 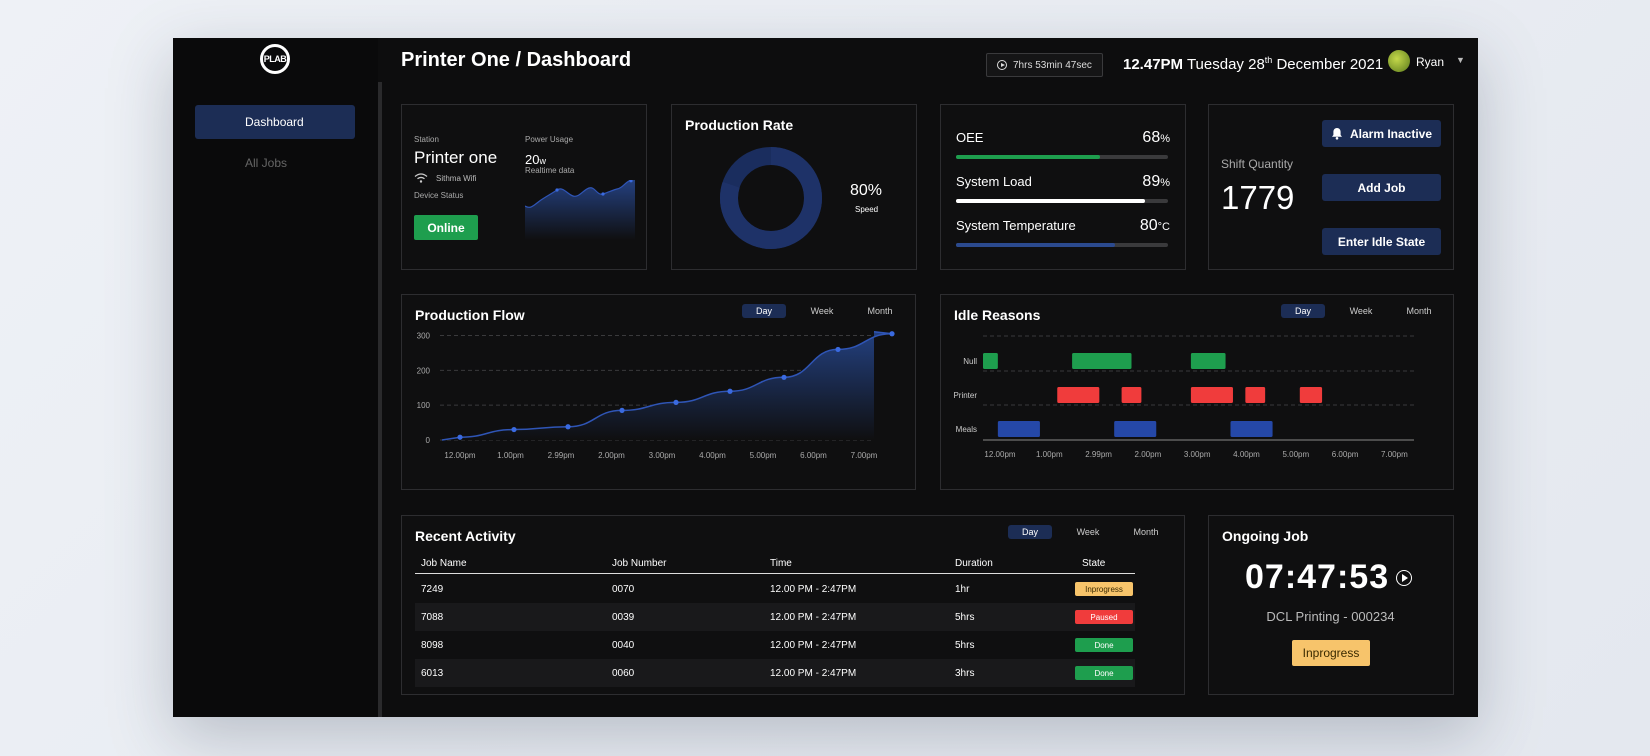 What do you see at coordinates (432, 673) in the screenshot?
I see `job-name-cell: 6013` at bounding box center [432, 673].